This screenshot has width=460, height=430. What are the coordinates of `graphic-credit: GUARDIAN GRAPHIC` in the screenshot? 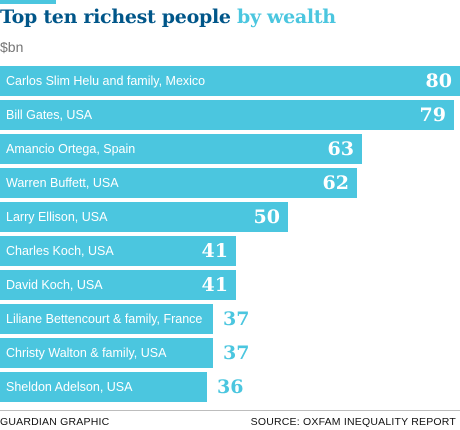 It's located at (55, 422).